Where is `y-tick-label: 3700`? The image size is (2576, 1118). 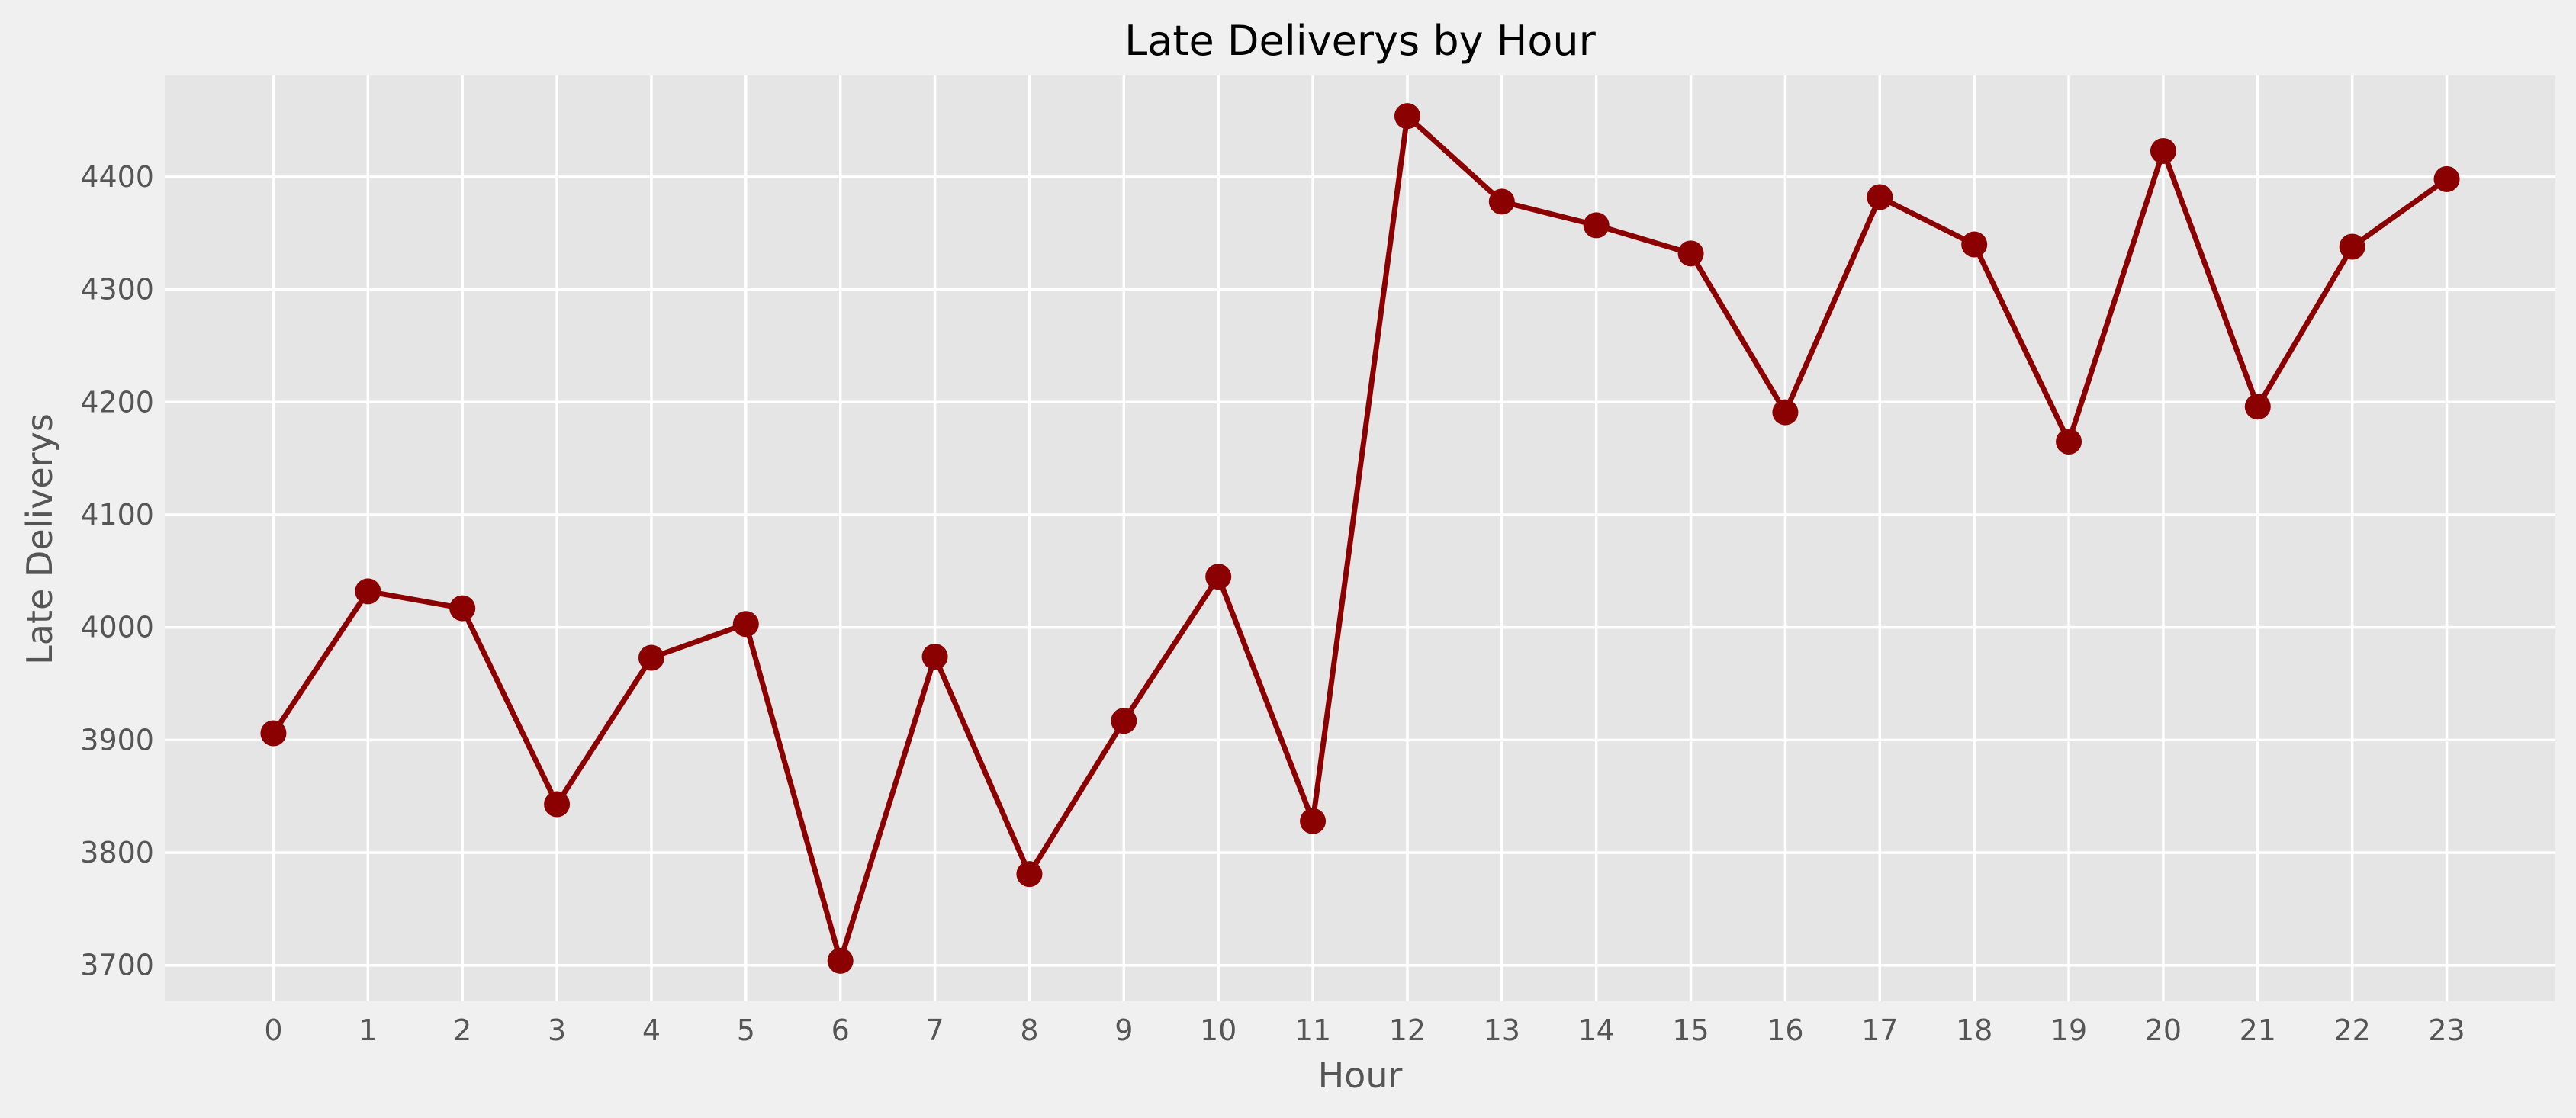 y-tick-label: 3700 is located at coordinates (117, 965).